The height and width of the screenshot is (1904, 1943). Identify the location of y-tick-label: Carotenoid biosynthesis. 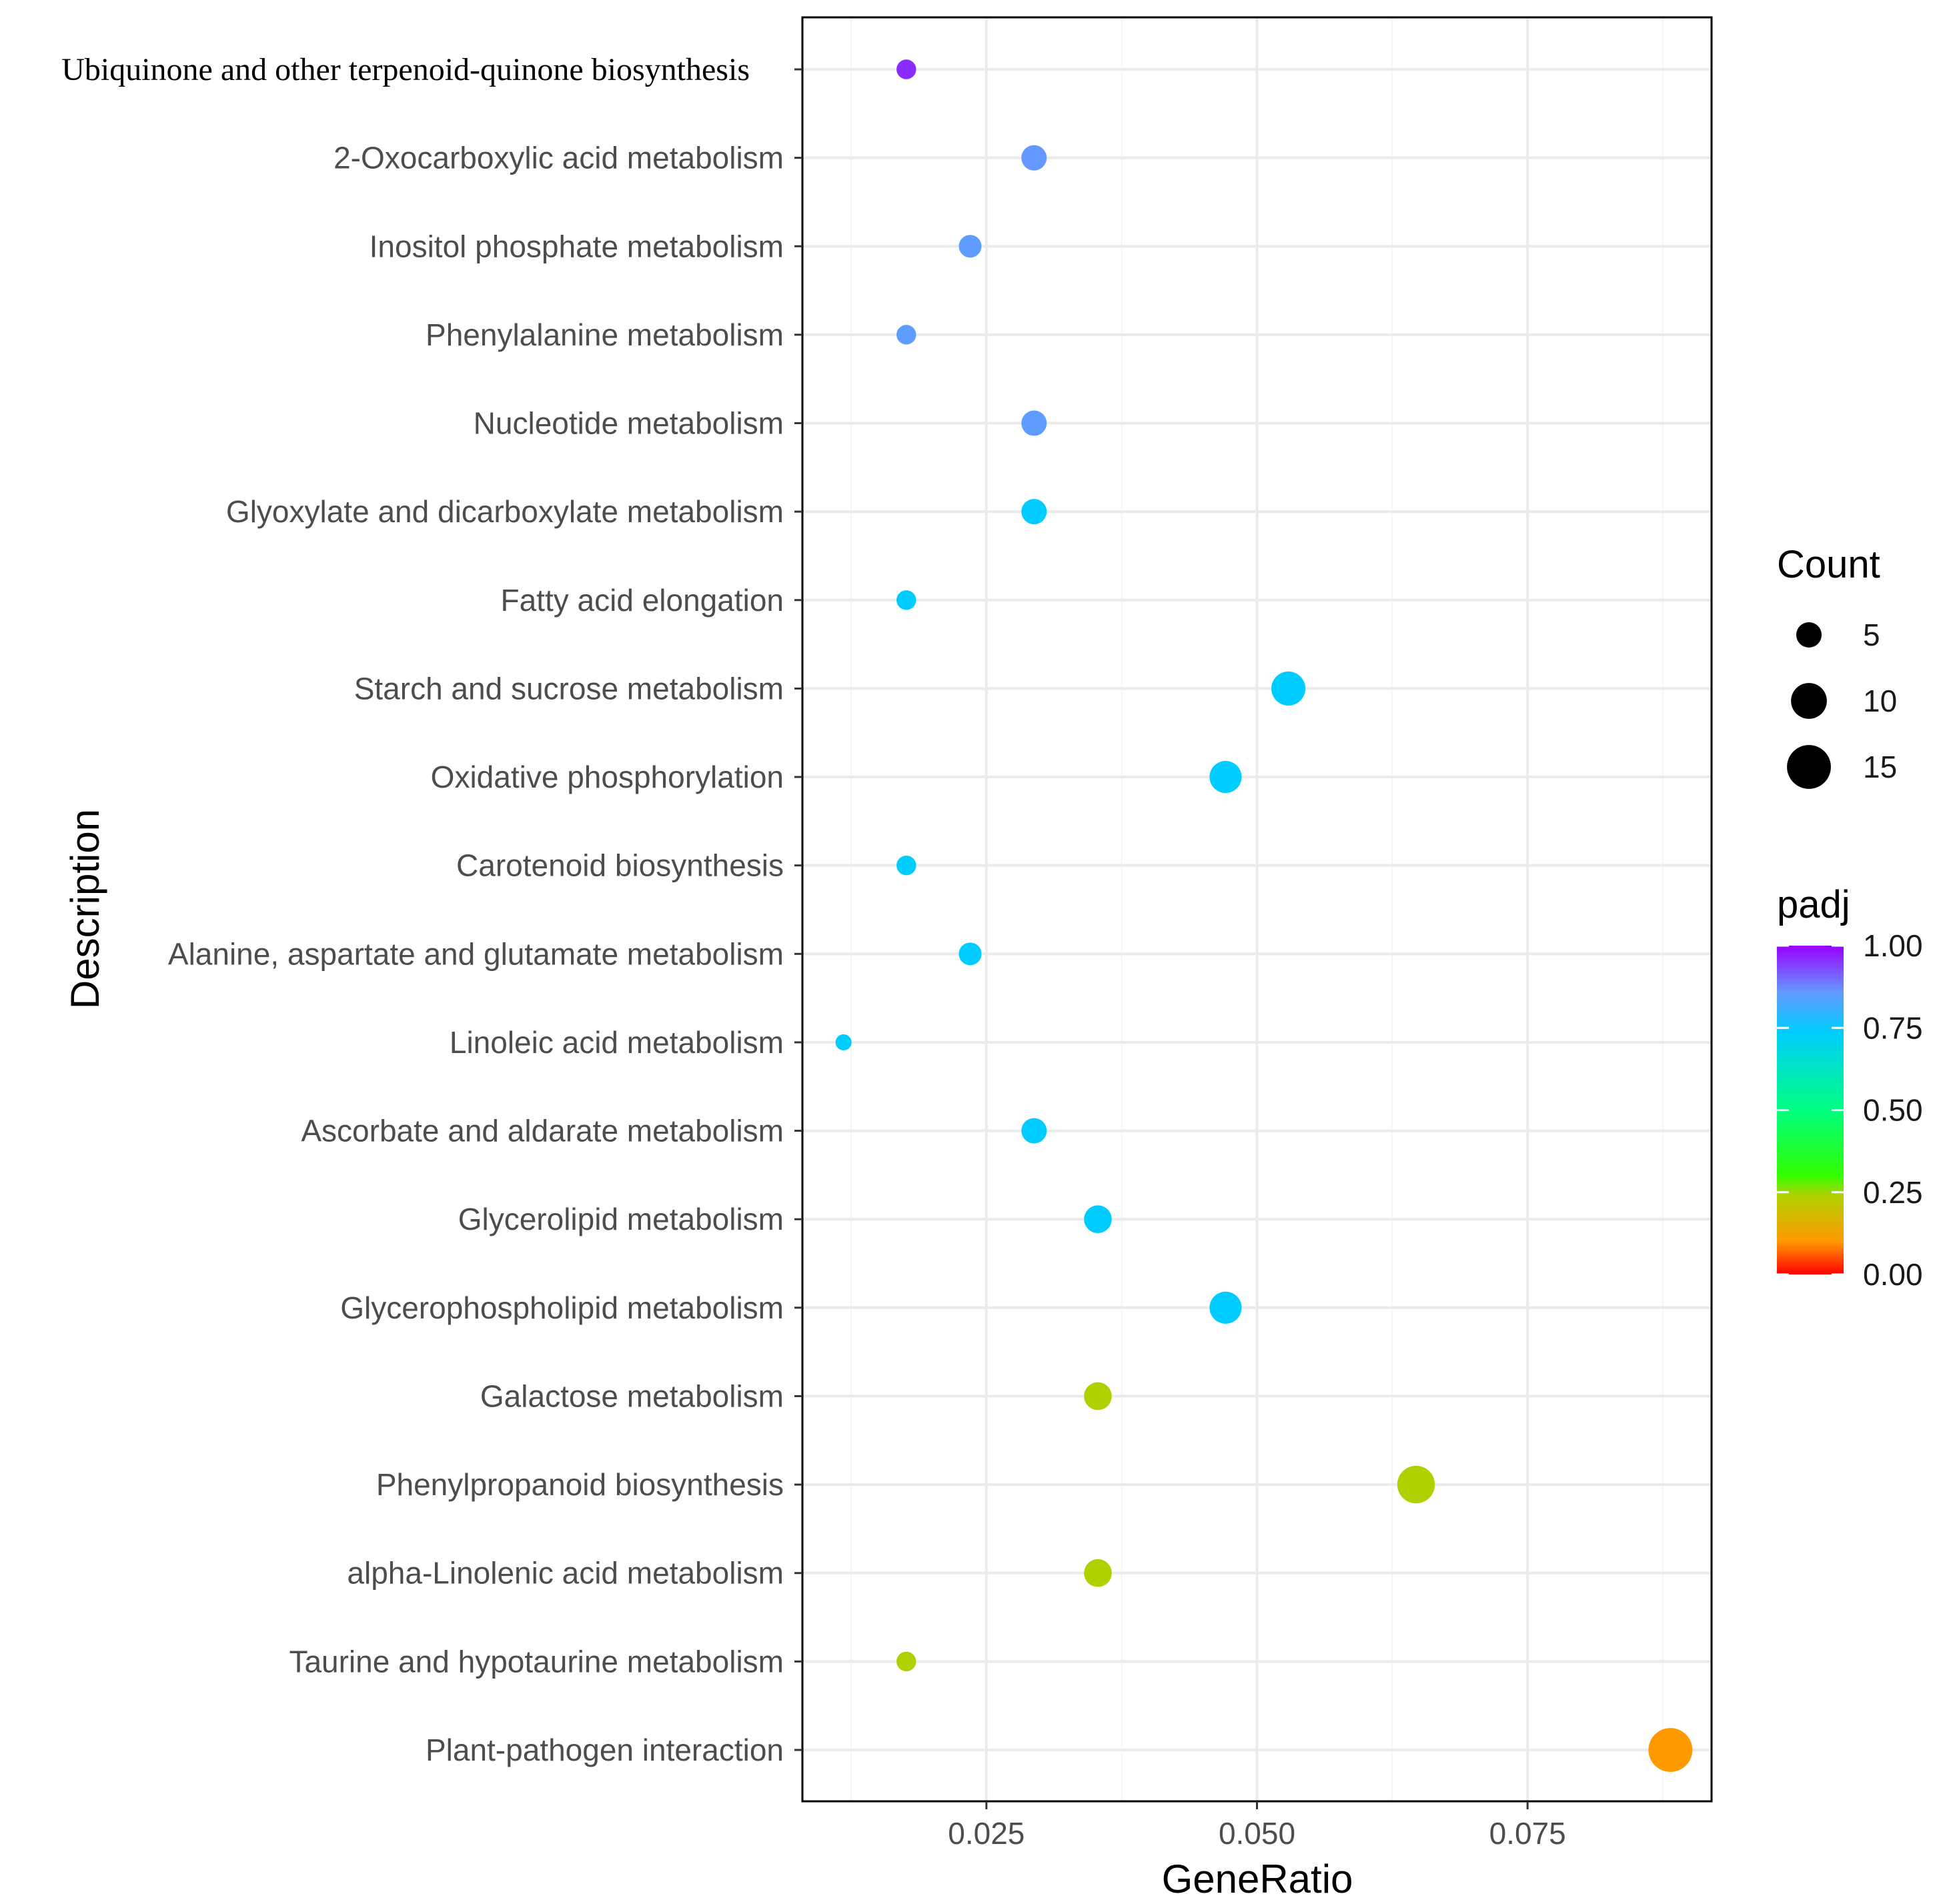
(620, 865).